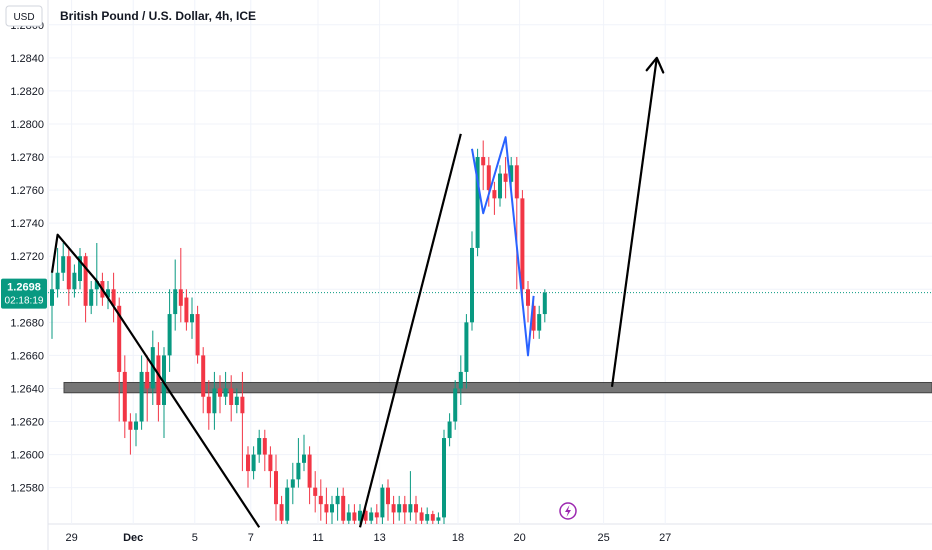 This screenshot has height=550, width=932. Describe the element at coordinates (195, 538) in the screenshot. I see `x-tick-label: 5` at that location.